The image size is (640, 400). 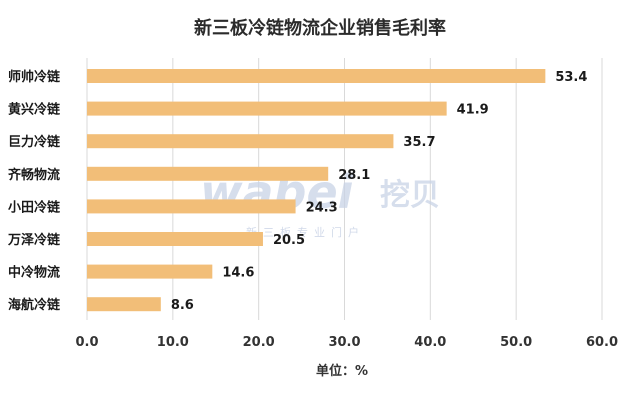 What do you see at coordinates (571, 77) in the screenshot?
I see `value-label: 53.4` at bounding box center [571, 77].